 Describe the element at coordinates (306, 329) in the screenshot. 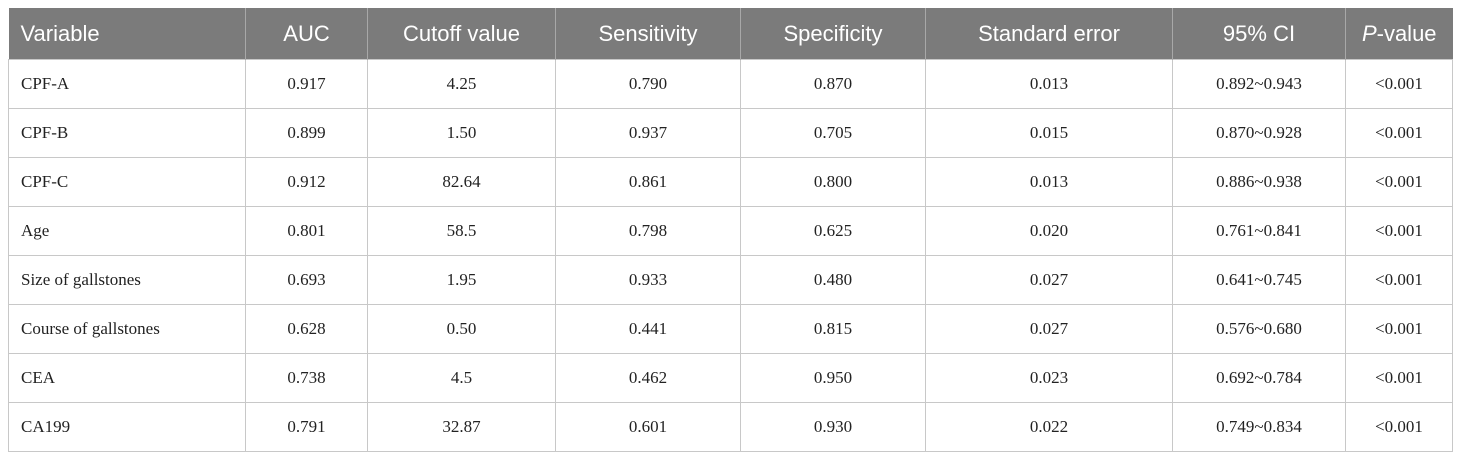

I see `table-cell: 0.628` at that location.